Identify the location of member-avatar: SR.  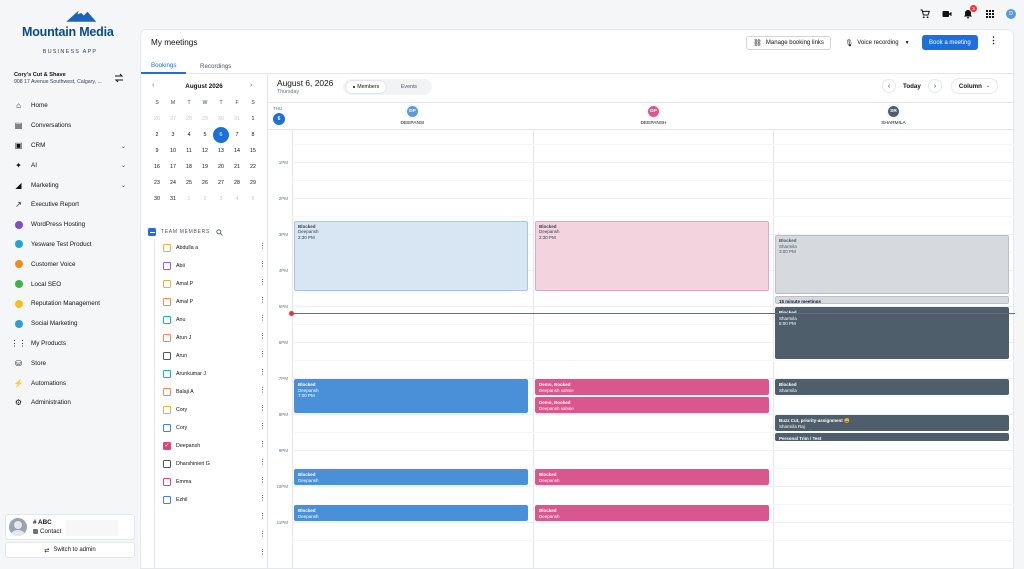
(893, 111).